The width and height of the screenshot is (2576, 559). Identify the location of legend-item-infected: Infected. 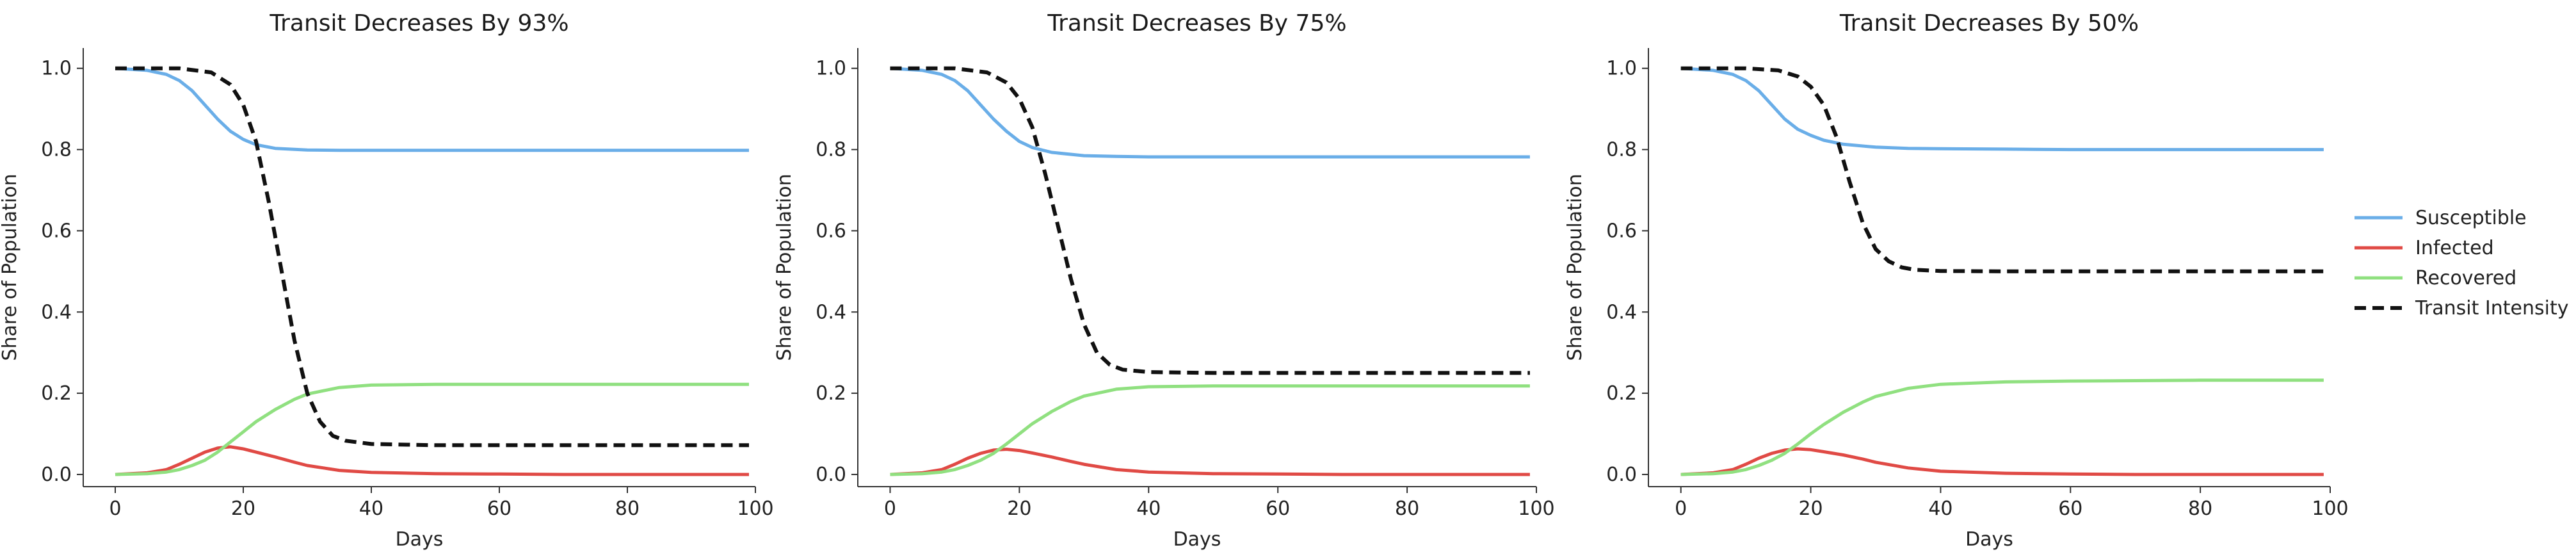
(2424, 248).